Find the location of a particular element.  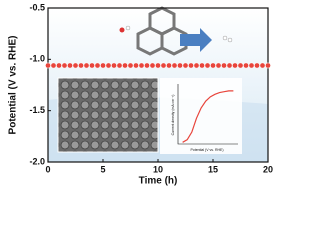

x-tick-label: 10 is located at coordinates (158, 169).